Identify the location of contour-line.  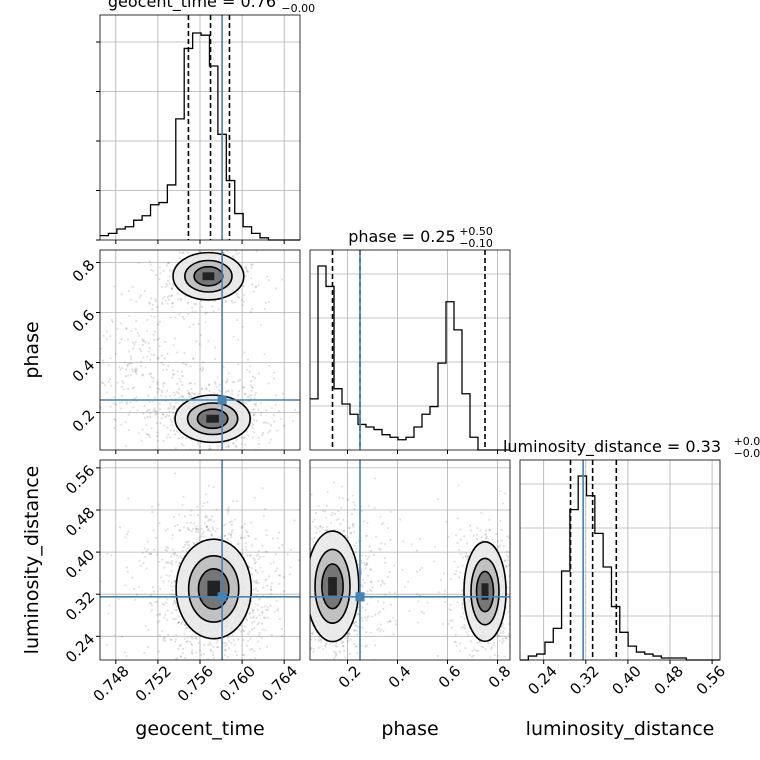
(212, 419).